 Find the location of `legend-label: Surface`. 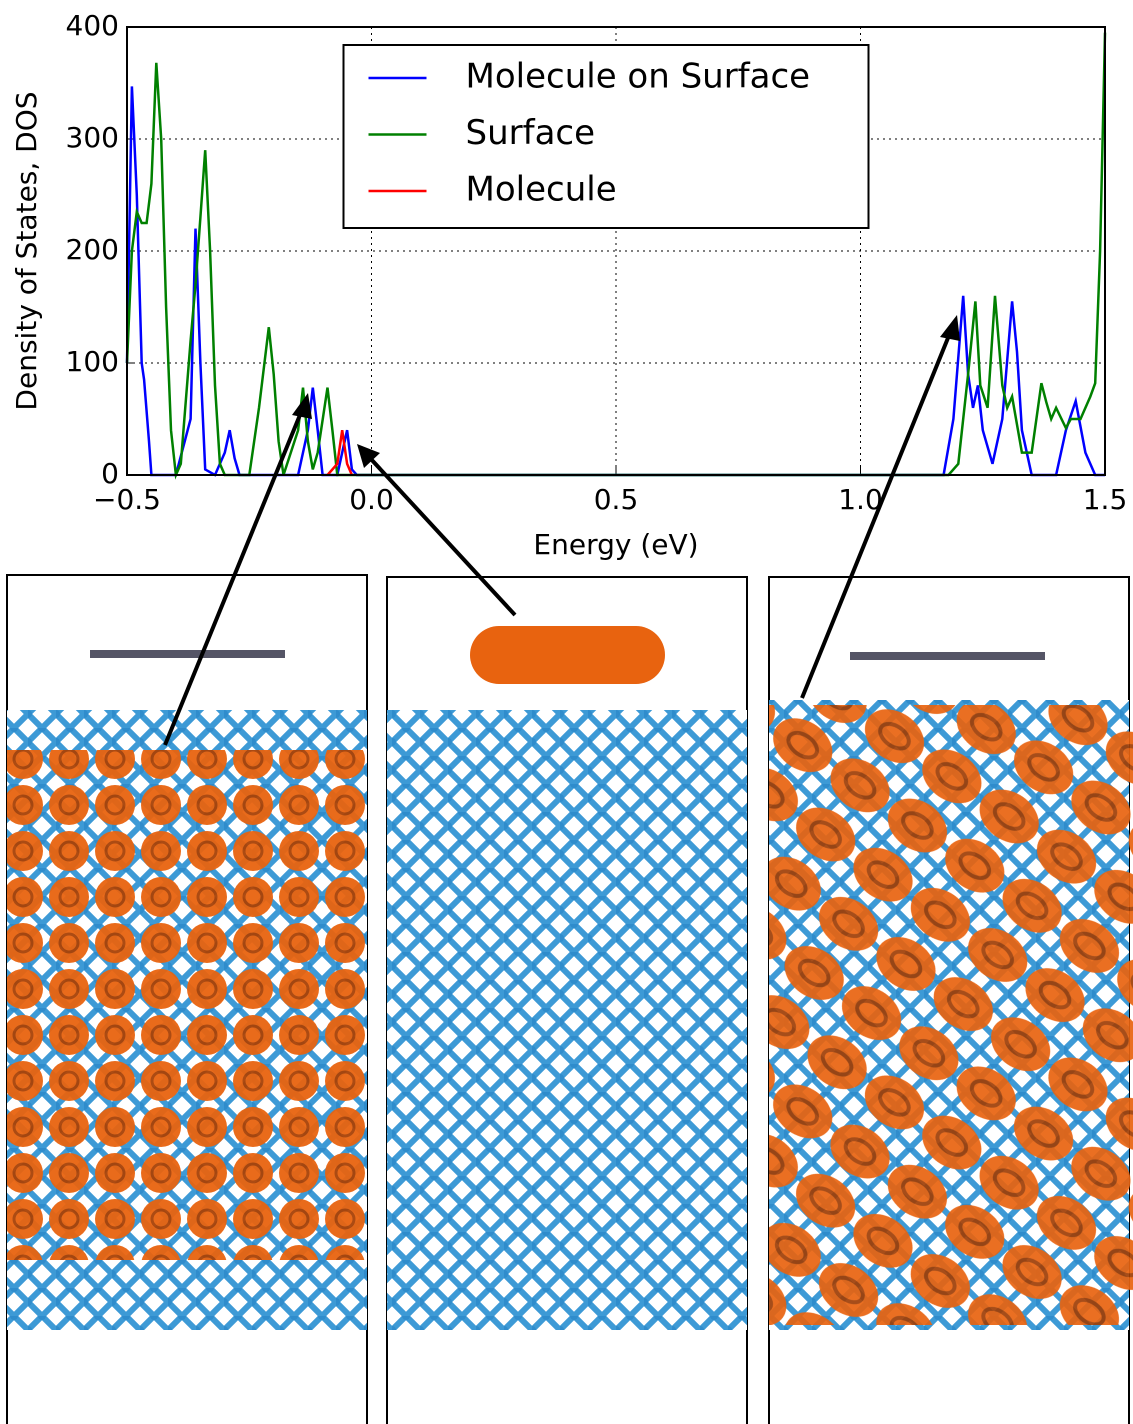

legend-label: Surface is located at coordinates (531, 133).